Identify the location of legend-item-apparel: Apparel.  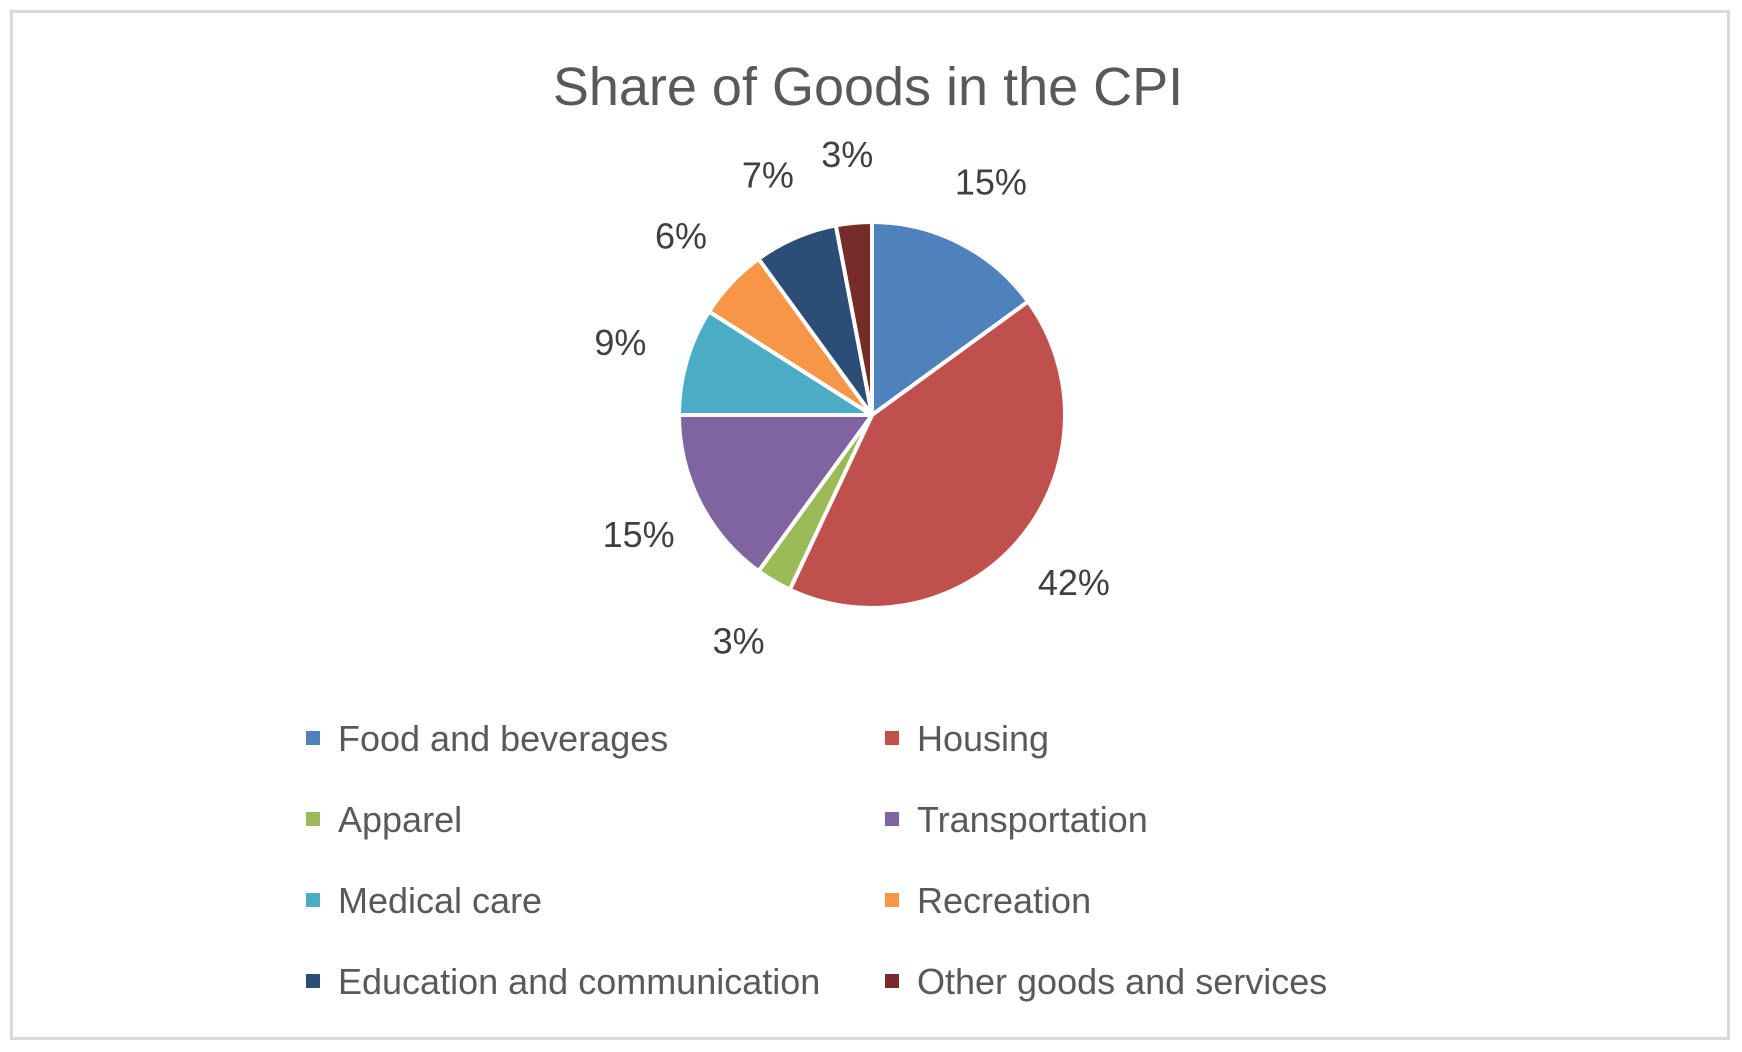
(384, 819).